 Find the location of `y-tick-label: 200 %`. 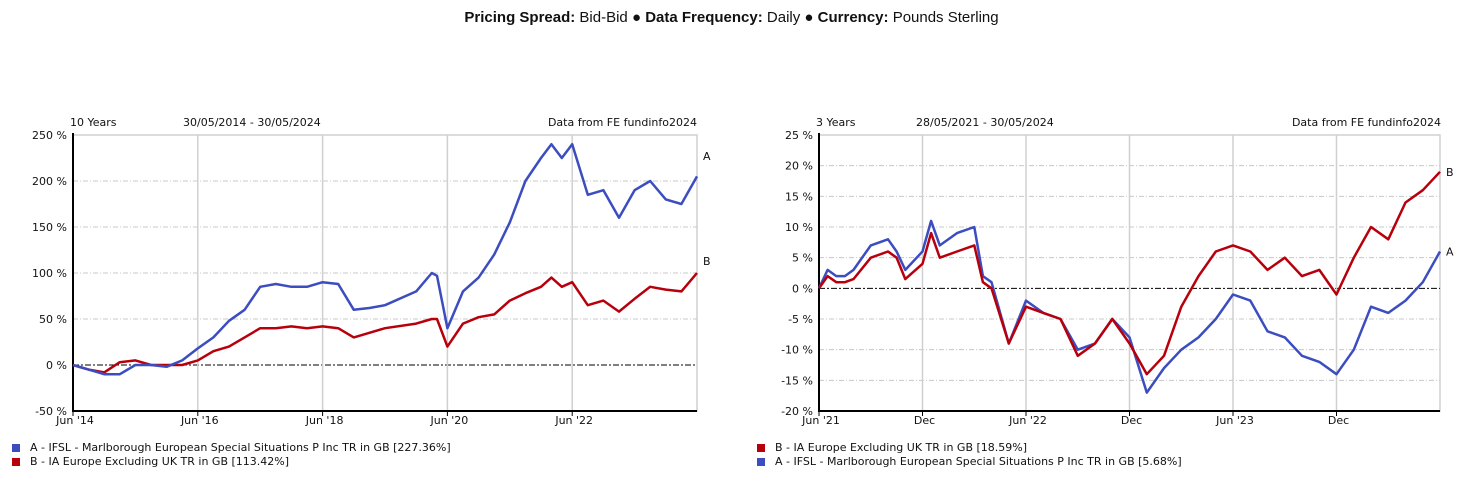

y-tick-label: 200 % is located at coordinates (49, 181).